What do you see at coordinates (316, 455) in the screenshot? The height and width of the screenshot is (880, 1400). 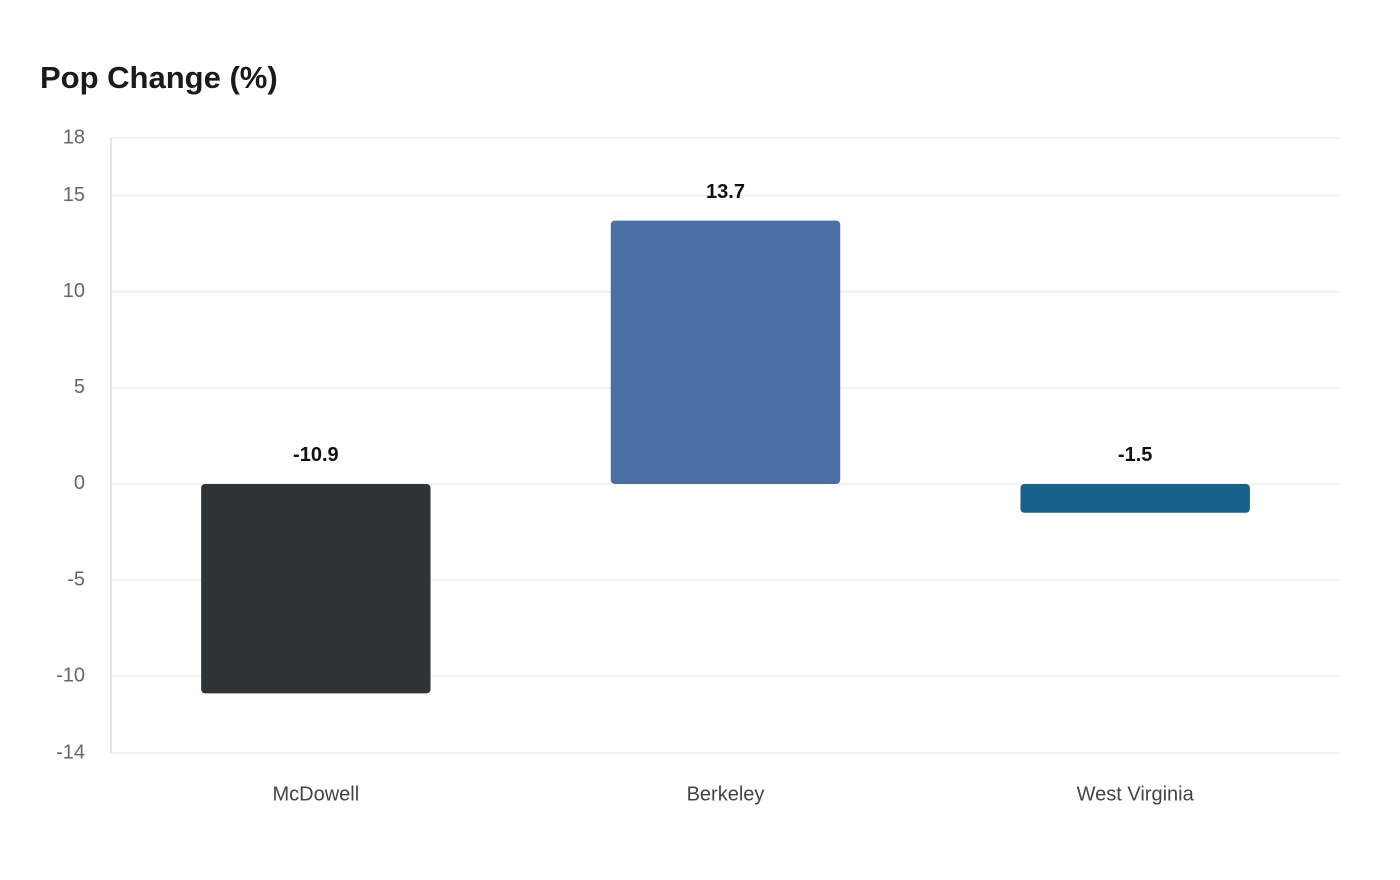 I see `value-label: -10.9` at bounding box center [316, 455].